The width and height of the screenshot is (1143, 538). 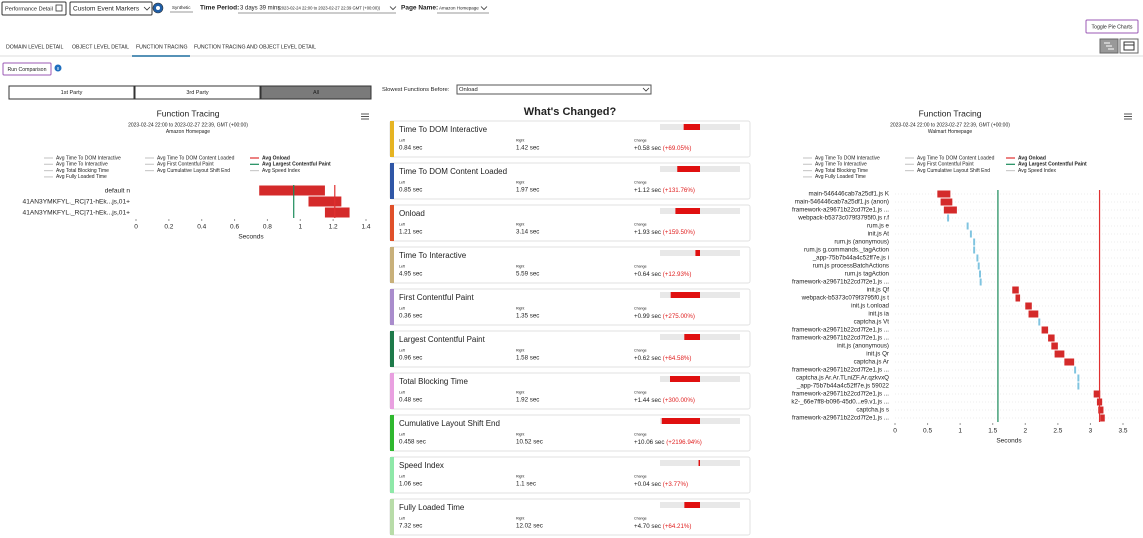 What do you see at coordinates (677, 274) in the screenshot?
I see `change-percent: (+12.93%)` at bounding box center [677, 274].